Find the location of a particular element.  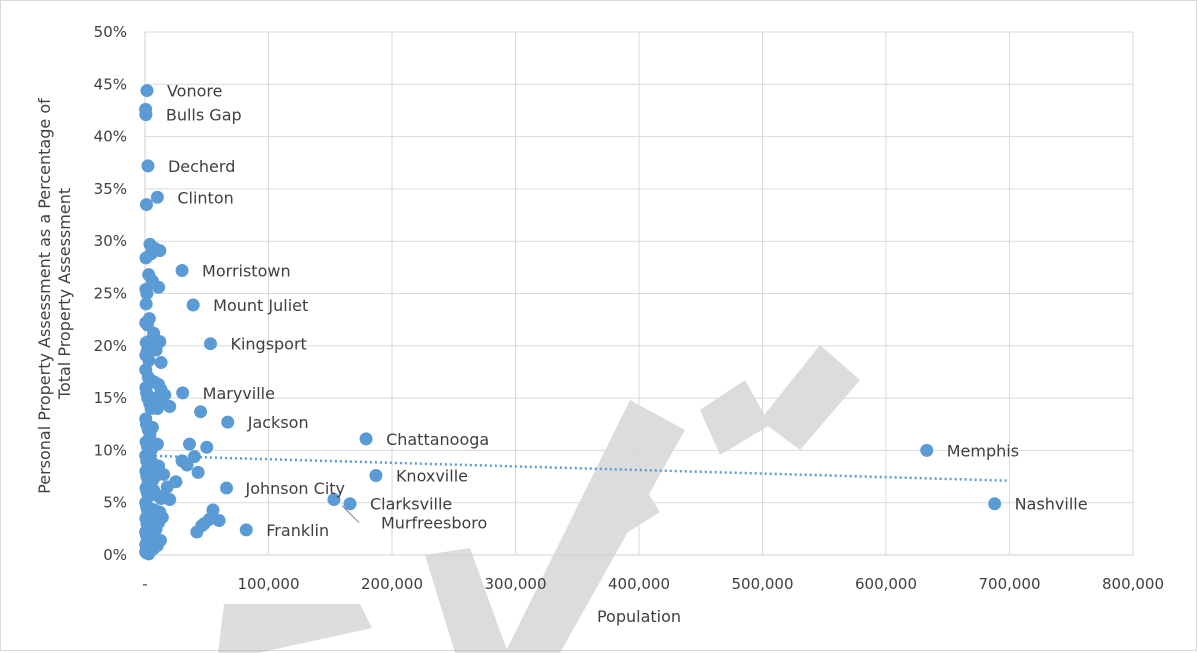

point-label-maryville: Maryville is located at coordinates (239, 393).